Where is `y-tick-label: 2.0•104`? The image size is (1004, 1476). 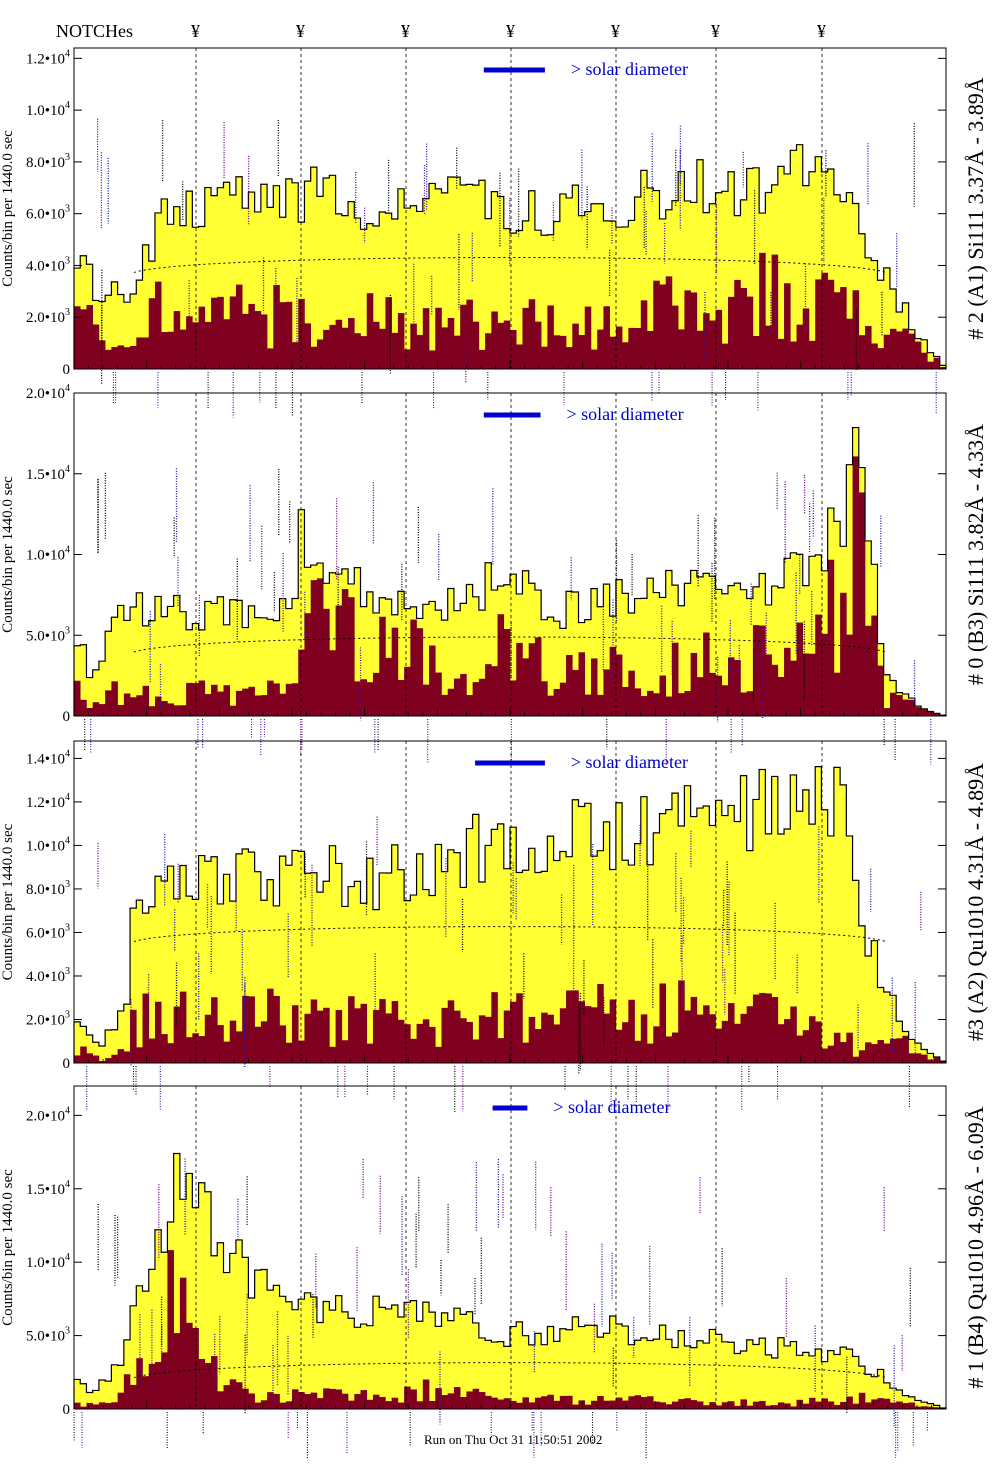
y-tick-label: 2.0•104 is located at coordinates (48, 392).